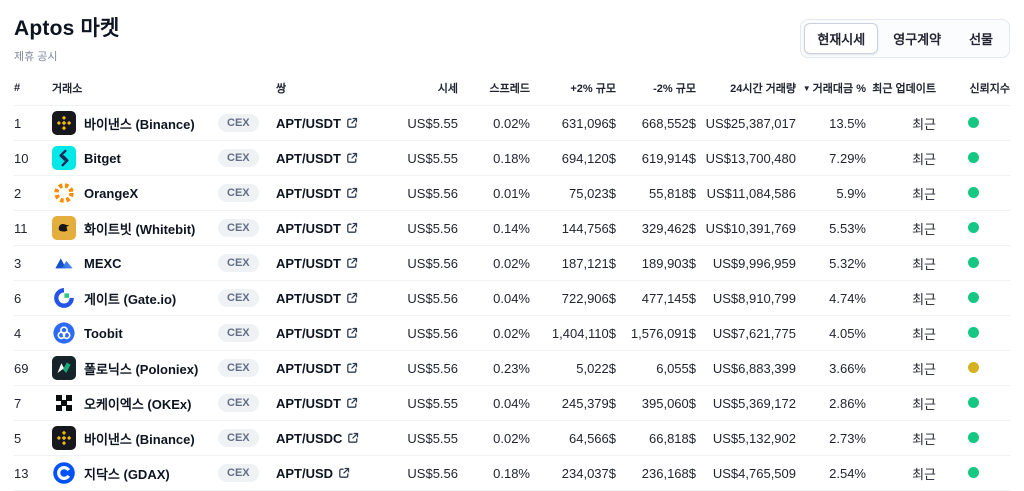 This screenshot has width=1024, height=491. I want to click on mexc-logo-icon, so click(64, 263).